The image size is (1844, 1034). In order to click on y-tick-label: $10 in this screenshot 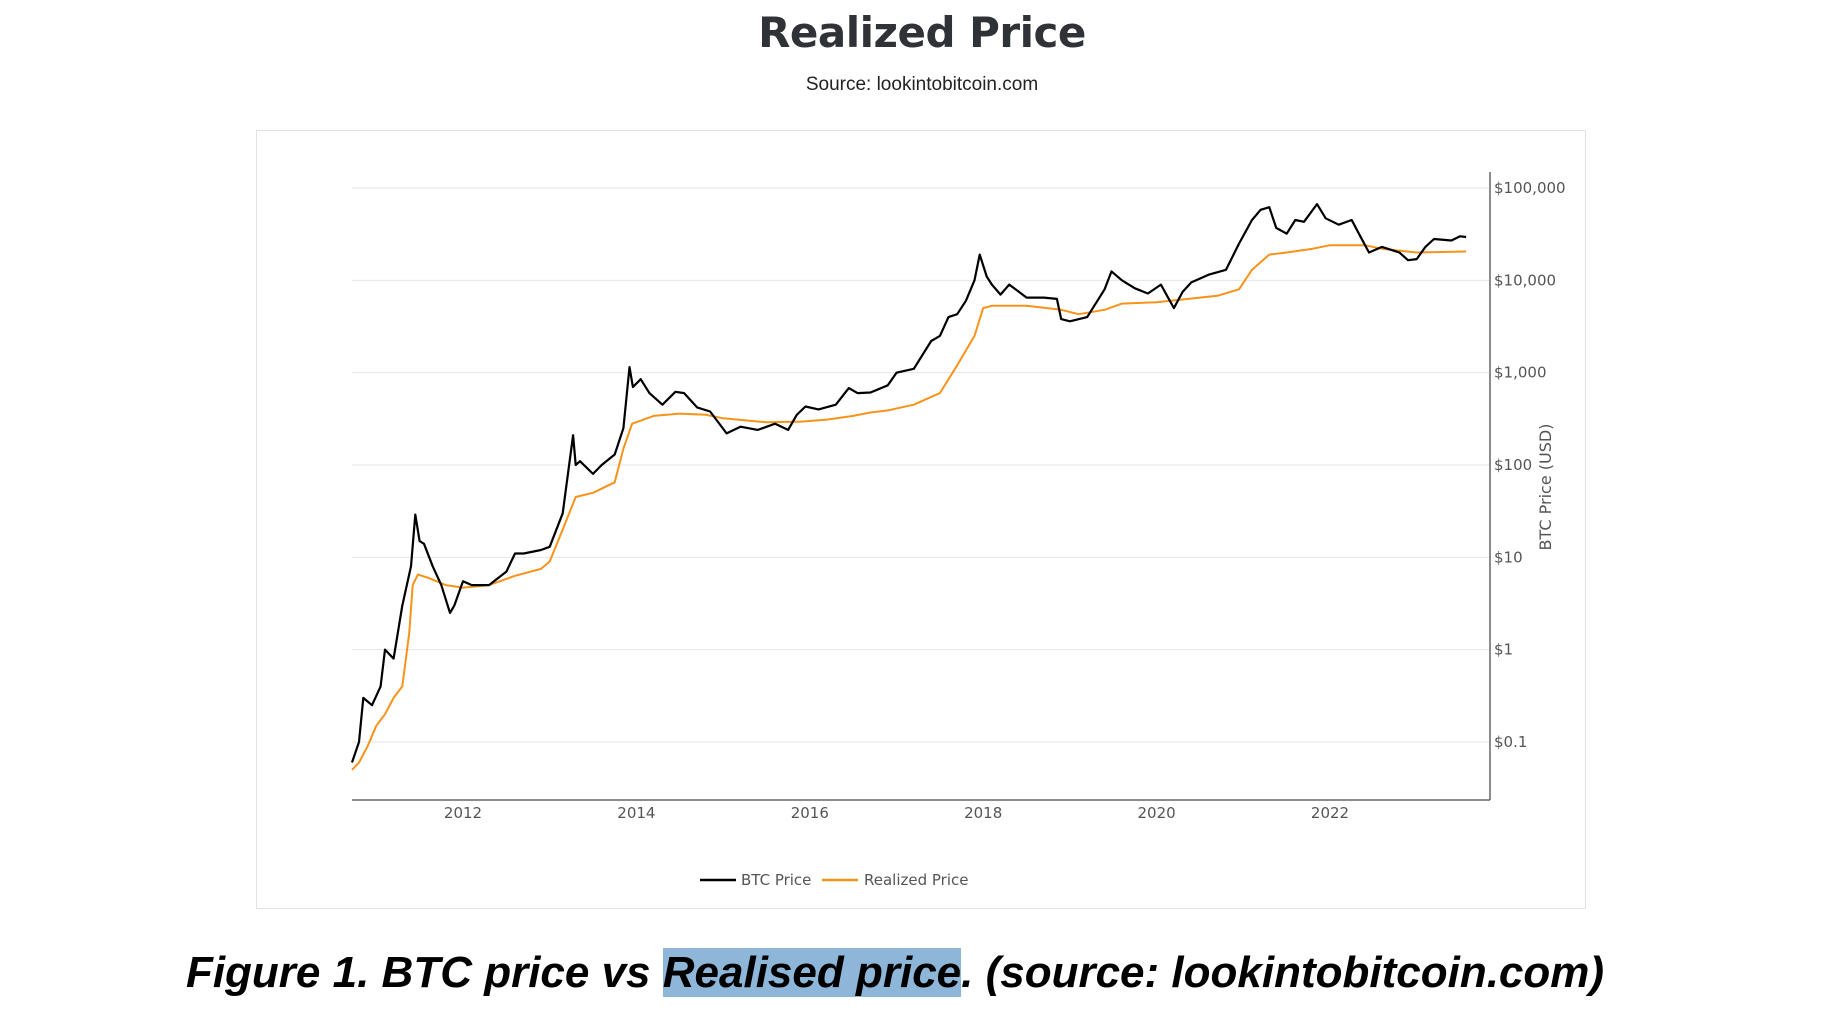, I will do `click(1508, 557)`.